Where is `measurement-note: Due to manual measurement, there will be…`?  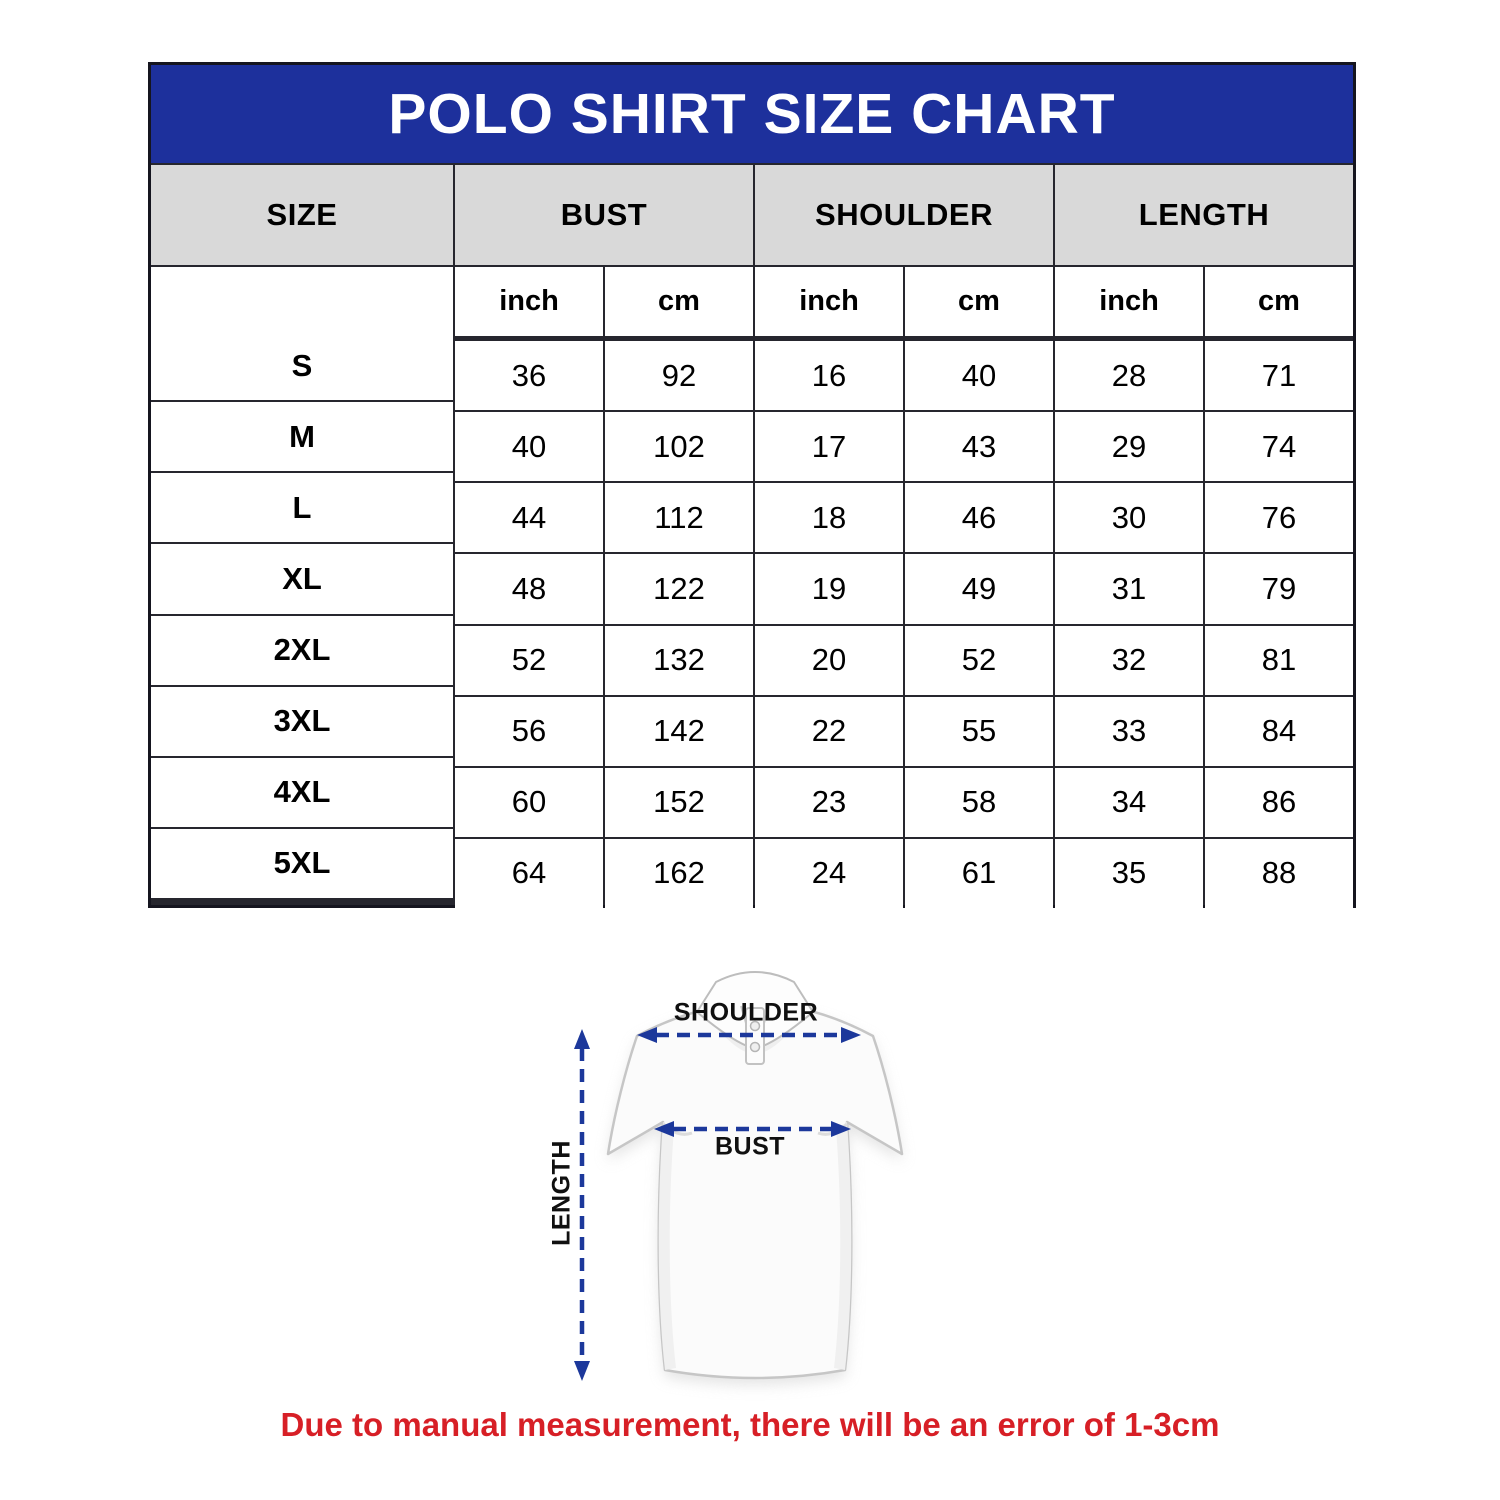 measurement-note: Due to manual measurement, there will be… is located at coordinates (750, 1424).